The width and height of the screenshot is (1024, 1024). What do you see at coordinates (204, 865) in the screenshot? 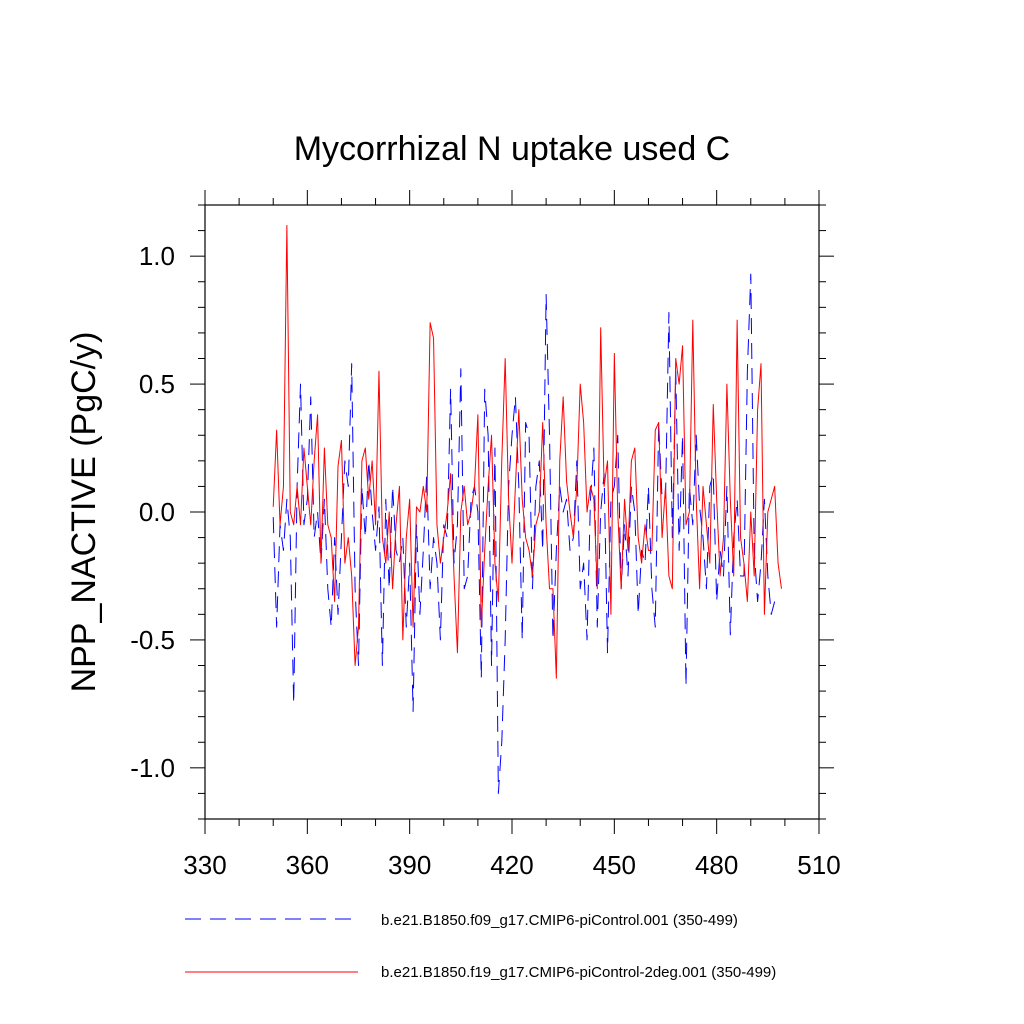
I see `x-tick-label: 330` at bounding box center [204, 865].